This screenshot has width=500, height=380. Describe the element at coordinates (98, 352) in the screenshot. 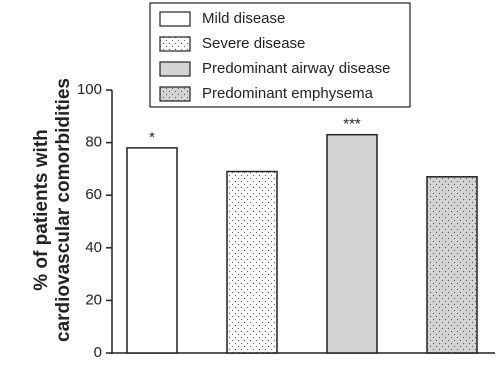

I see `y-tick-label: 0` at that location.